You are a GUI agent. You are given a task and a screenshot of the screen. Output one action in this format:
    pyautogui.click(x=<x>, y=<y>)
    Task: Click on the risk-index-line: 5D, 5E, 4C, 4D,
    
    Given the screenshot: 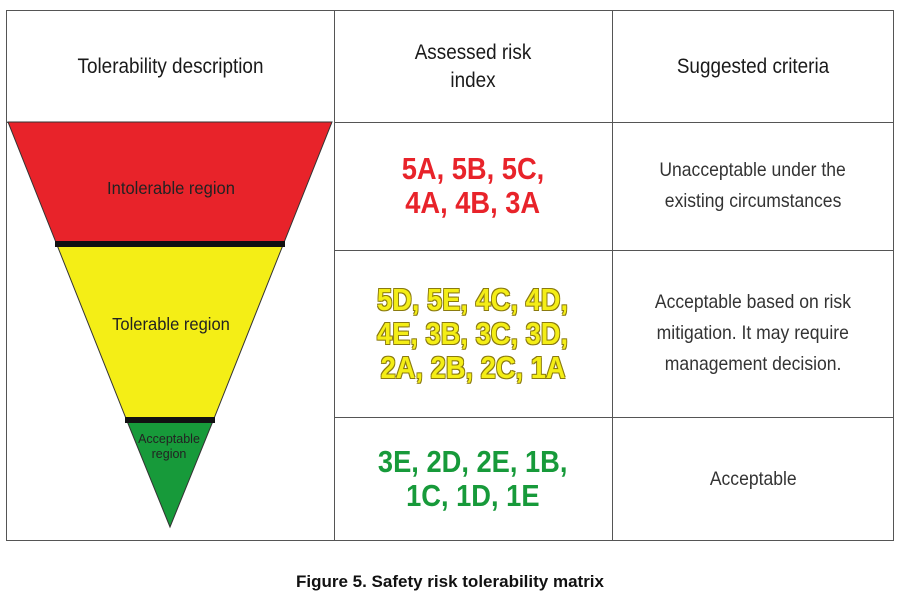 What is the action you would take?
    pyautogui.click(x=473, y=299)
    